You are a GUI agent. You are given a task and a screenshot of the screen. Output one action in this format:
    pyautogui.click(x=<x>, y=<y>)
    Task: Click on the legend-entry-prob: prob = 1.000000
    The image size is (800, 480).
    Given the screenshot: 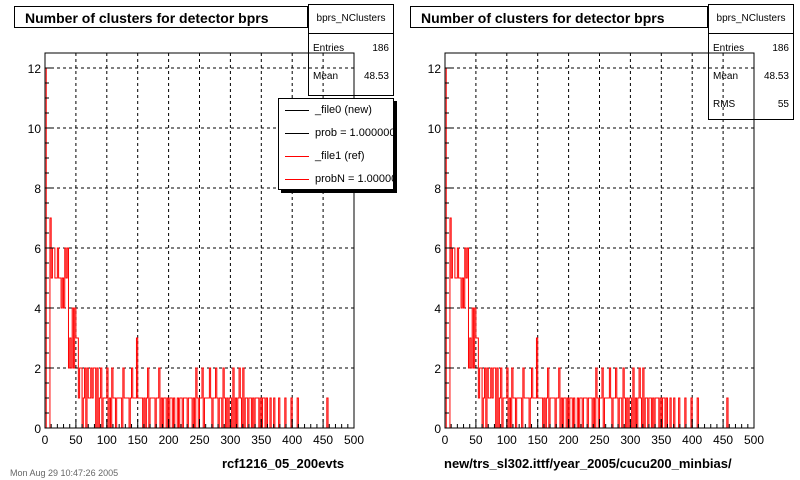 What is the action you would take?
    pyautogui.click(x=336, y=133)
    